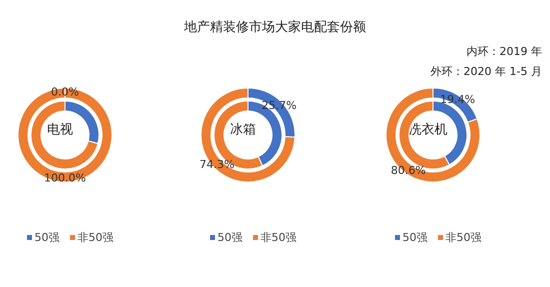  I want to click on text: 冰箱, so click(243, 130).